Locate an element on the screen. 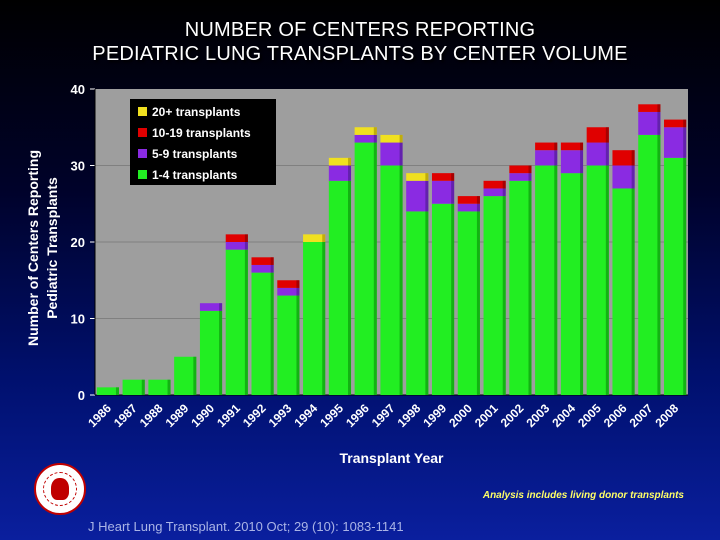 The image size is (720, 540). x-tick-label: 1986 is located at coordinates (99, 415).